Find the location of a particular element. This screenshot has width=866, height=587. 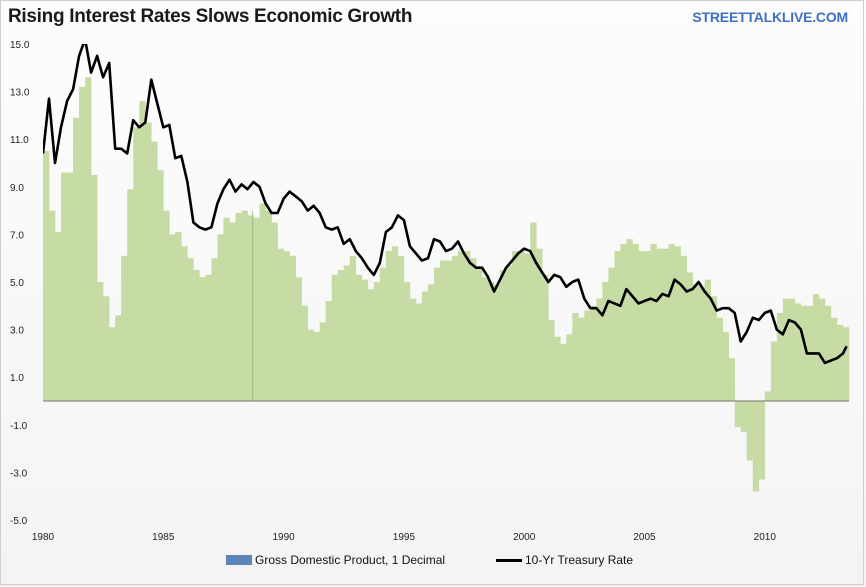

y-tick-label: 11.0 is located at coordinates (19, 140).